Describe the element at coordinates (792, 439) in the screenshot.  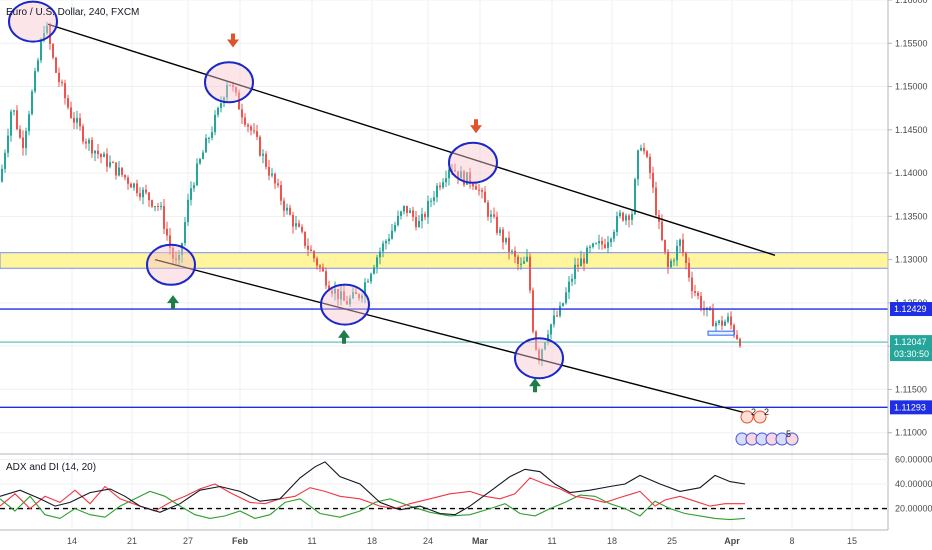
I see `event-badge-icon` at that location.